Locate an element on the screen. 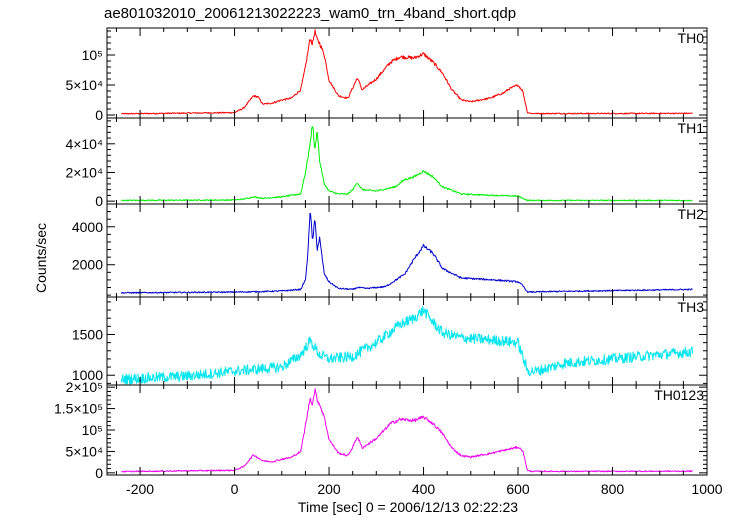 The width and height of the screenshot is (741, 521). x-axis-label: Time [sec] 0 = 2006/12/13 02:22:23 is located at coordinates (408, 507).